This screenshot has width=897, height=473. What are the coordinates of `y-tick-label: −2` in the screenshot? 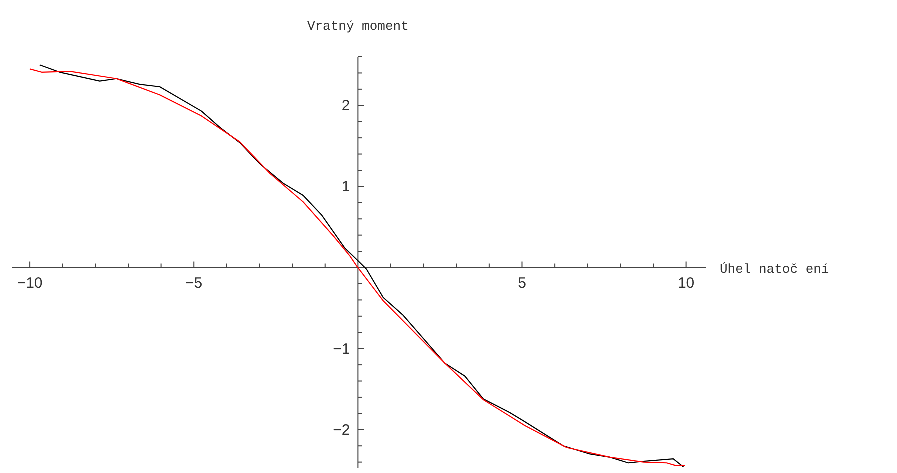 It's located at (341, 430).